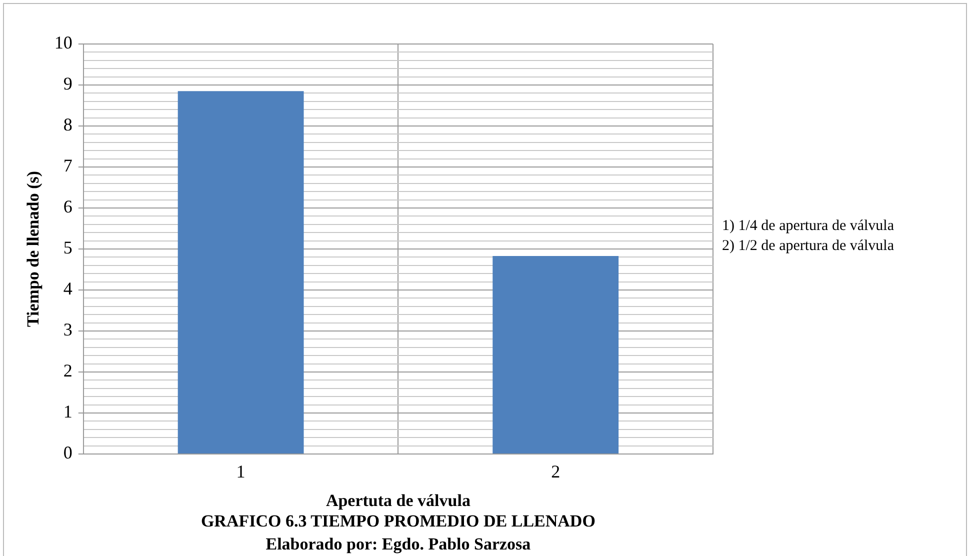 The image size is (974, 556). Describe the element at coordinates (67, 124) in the screenshot. I see `y-tick-label: 8` at that location.